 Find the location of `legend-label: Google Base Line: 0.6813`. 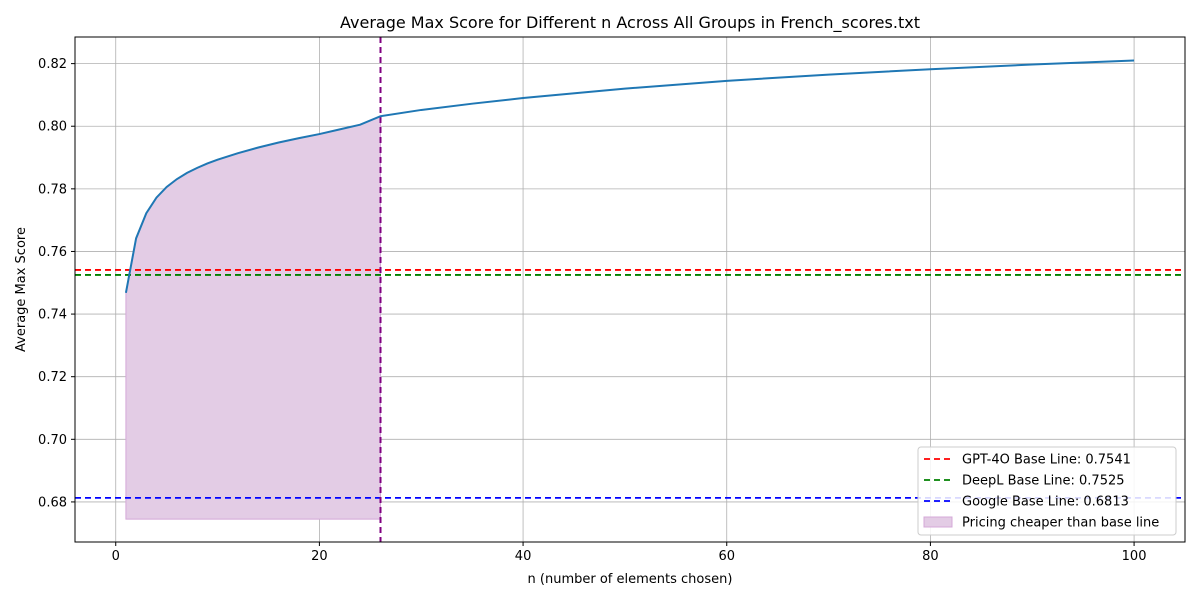

legend-label: Google Base Line: 0.6813 is located at coordinates (1045, 502).